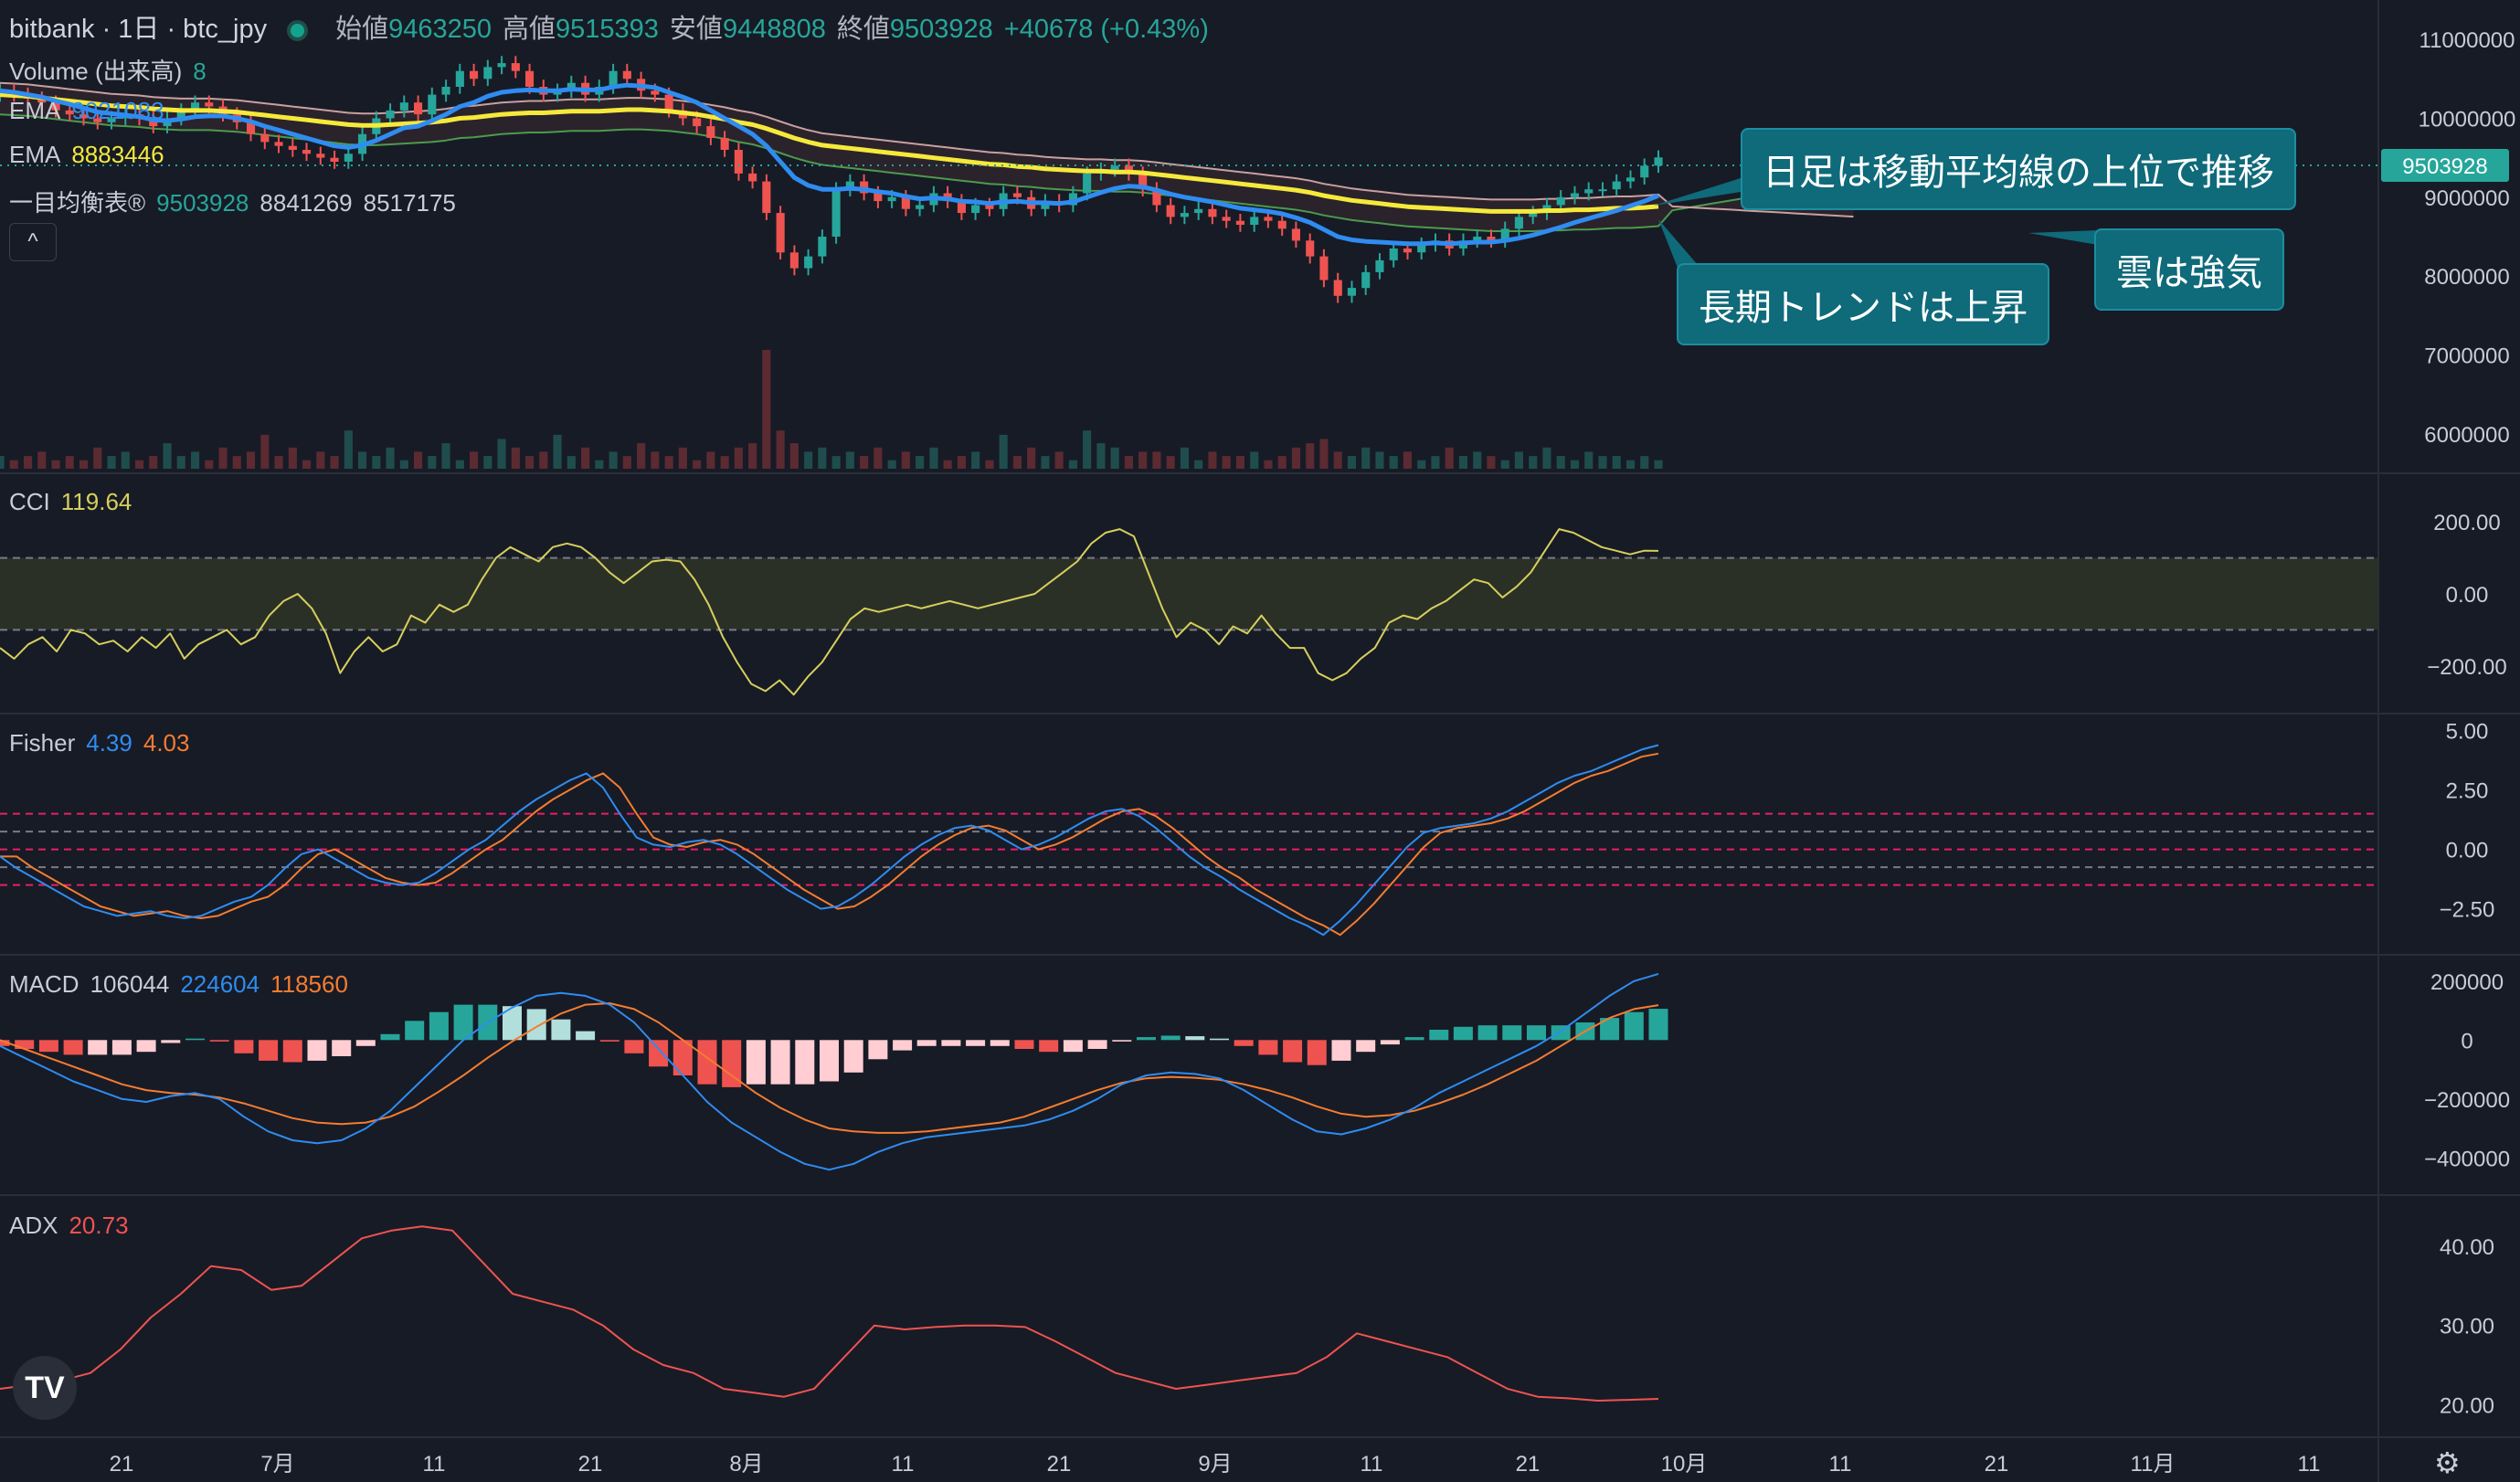 Image resolution: width=2520 pixels, height=1482 pixels. Describe the element at coordinates (2466, 1041) in the screenshot. I see `chart_data.macd-y-tick: 0` at that location.